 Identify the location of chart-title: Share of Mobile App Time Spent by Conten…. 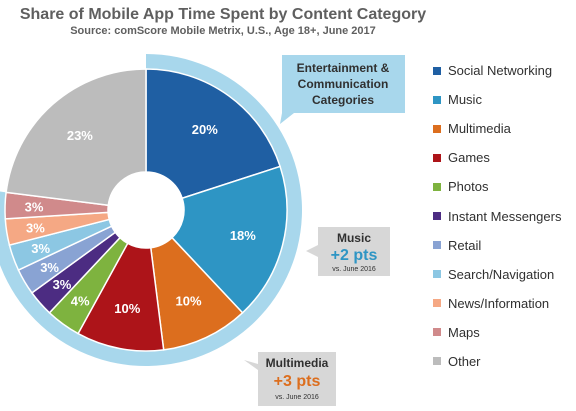
(223, 14).